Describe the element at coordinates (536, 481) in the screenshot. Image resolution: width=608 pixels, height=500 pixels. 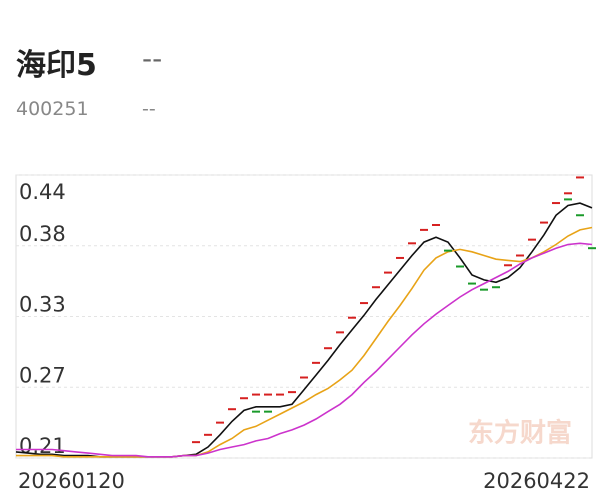
I see `x-tick-label: 20260422` at that location.